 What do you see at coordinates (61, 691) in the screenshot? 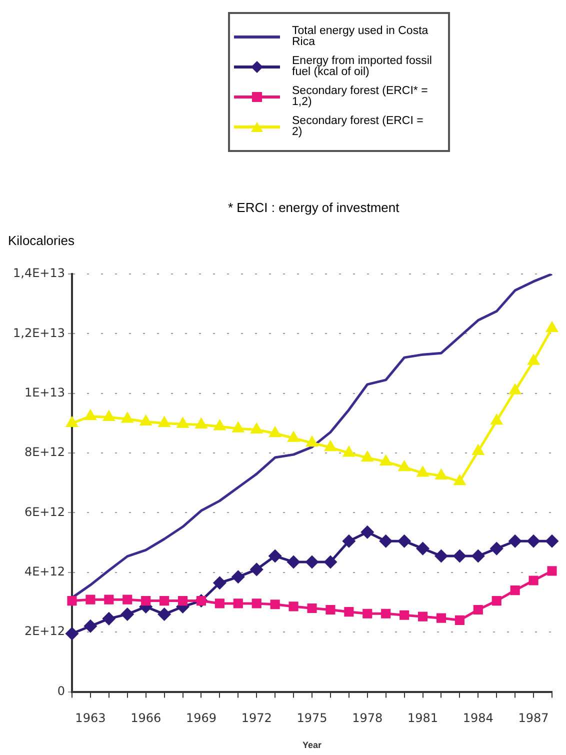
I see `y-tick-label: 0` at bounding box center [61, 691].